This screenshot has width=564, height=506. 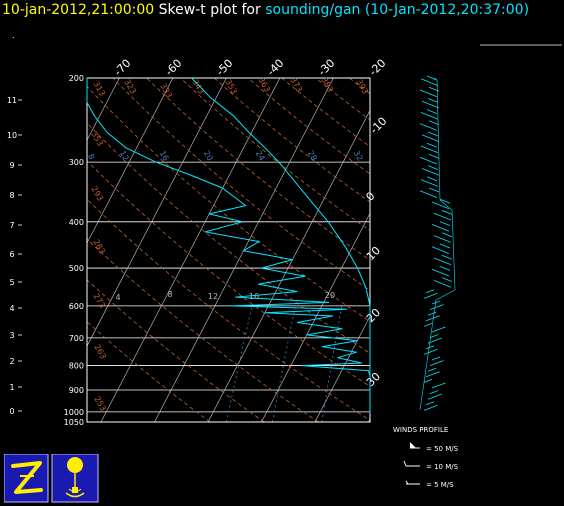 I want to click on pressure-tick-label: 400, so click(x=76, y=222).